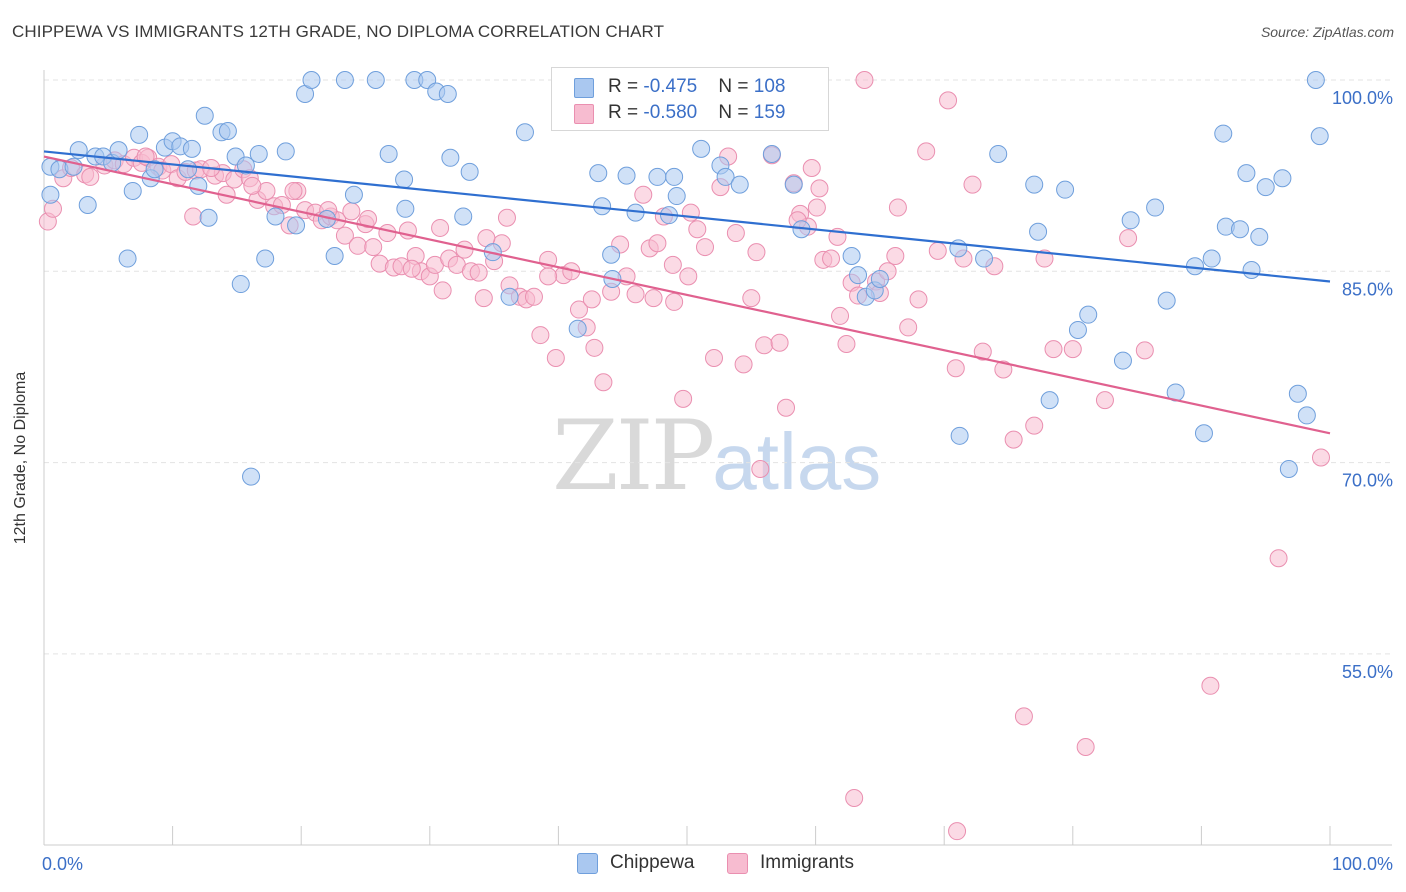  I want to click on x-tick-label-max: 100.0%, so click(1362, 864).